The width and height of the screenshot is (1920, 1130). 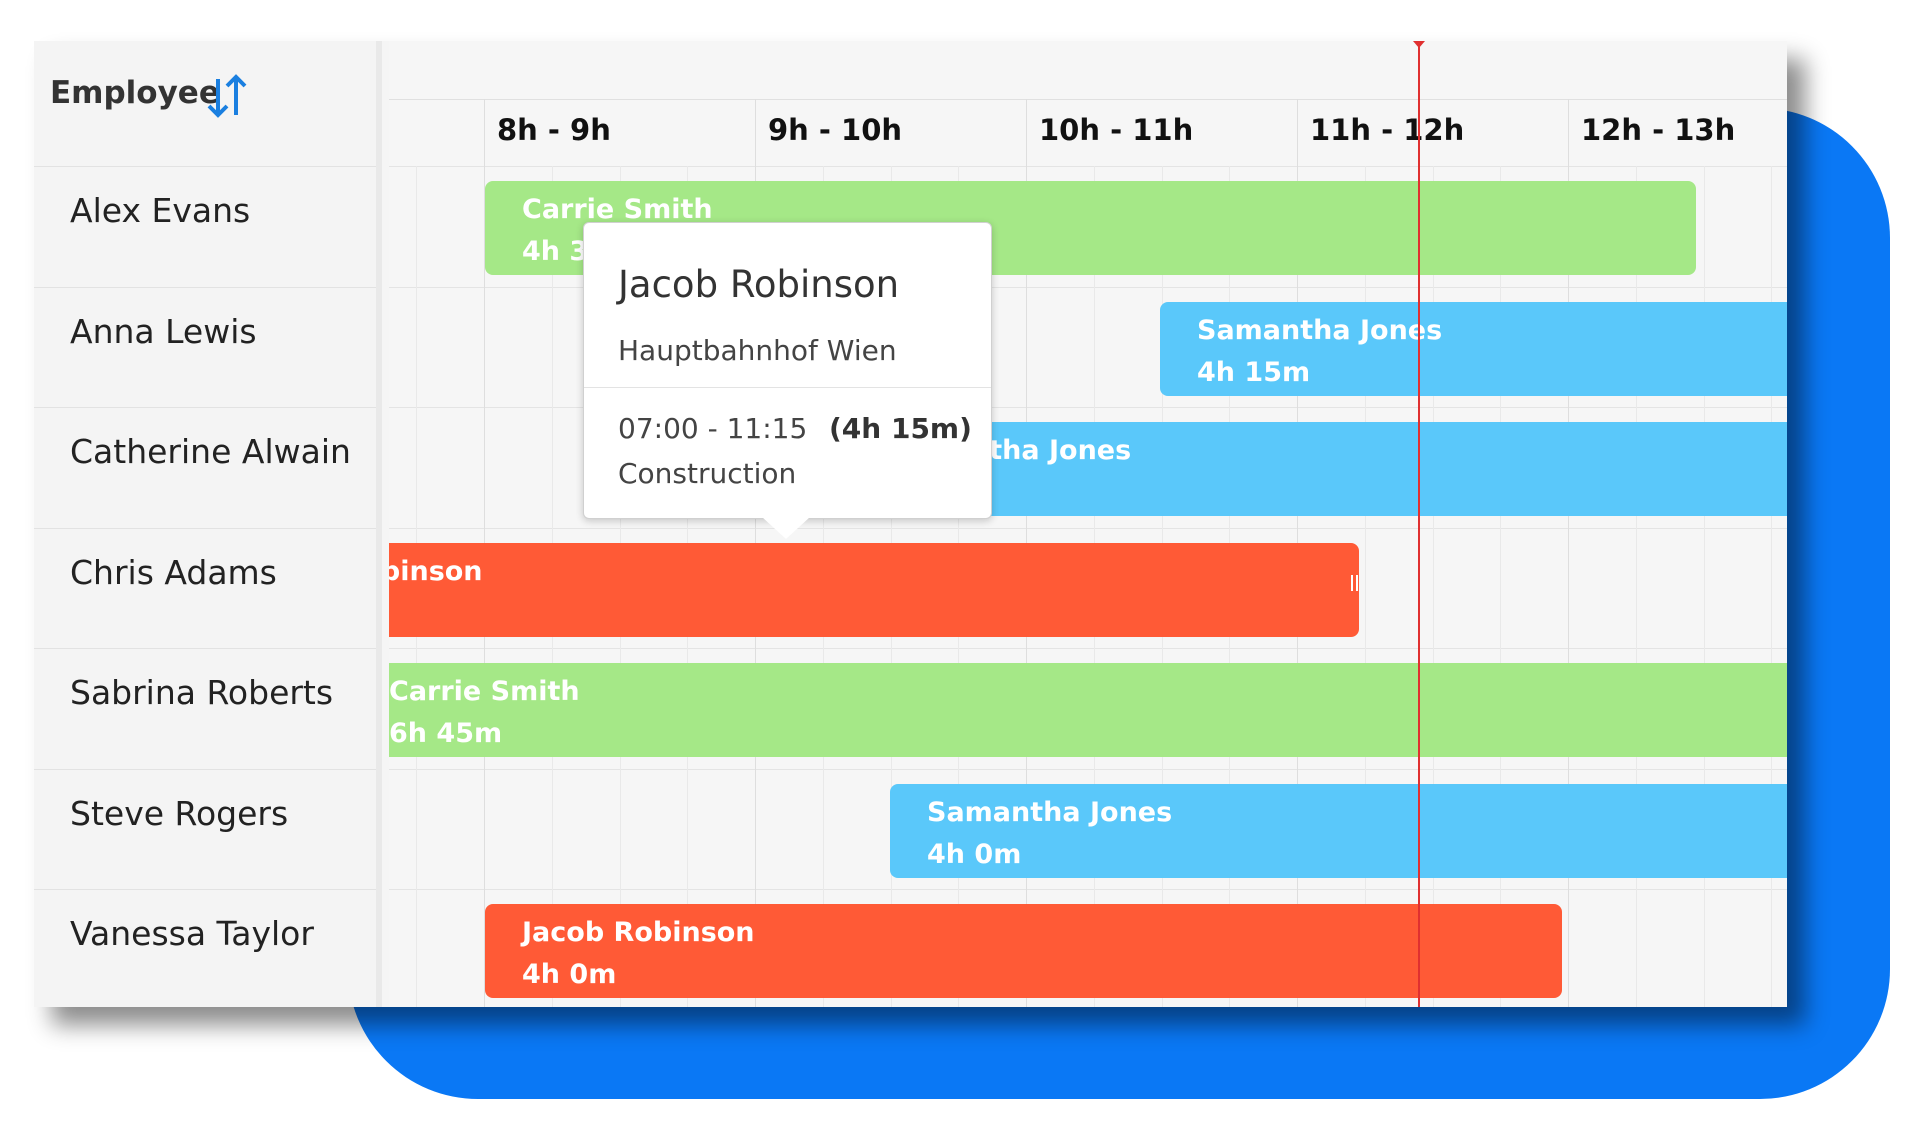 What do you see at coordinates (210, 451) in the screenshot?
I see `employee-name: Catherine Alwain` at bounding box center [210, 451].